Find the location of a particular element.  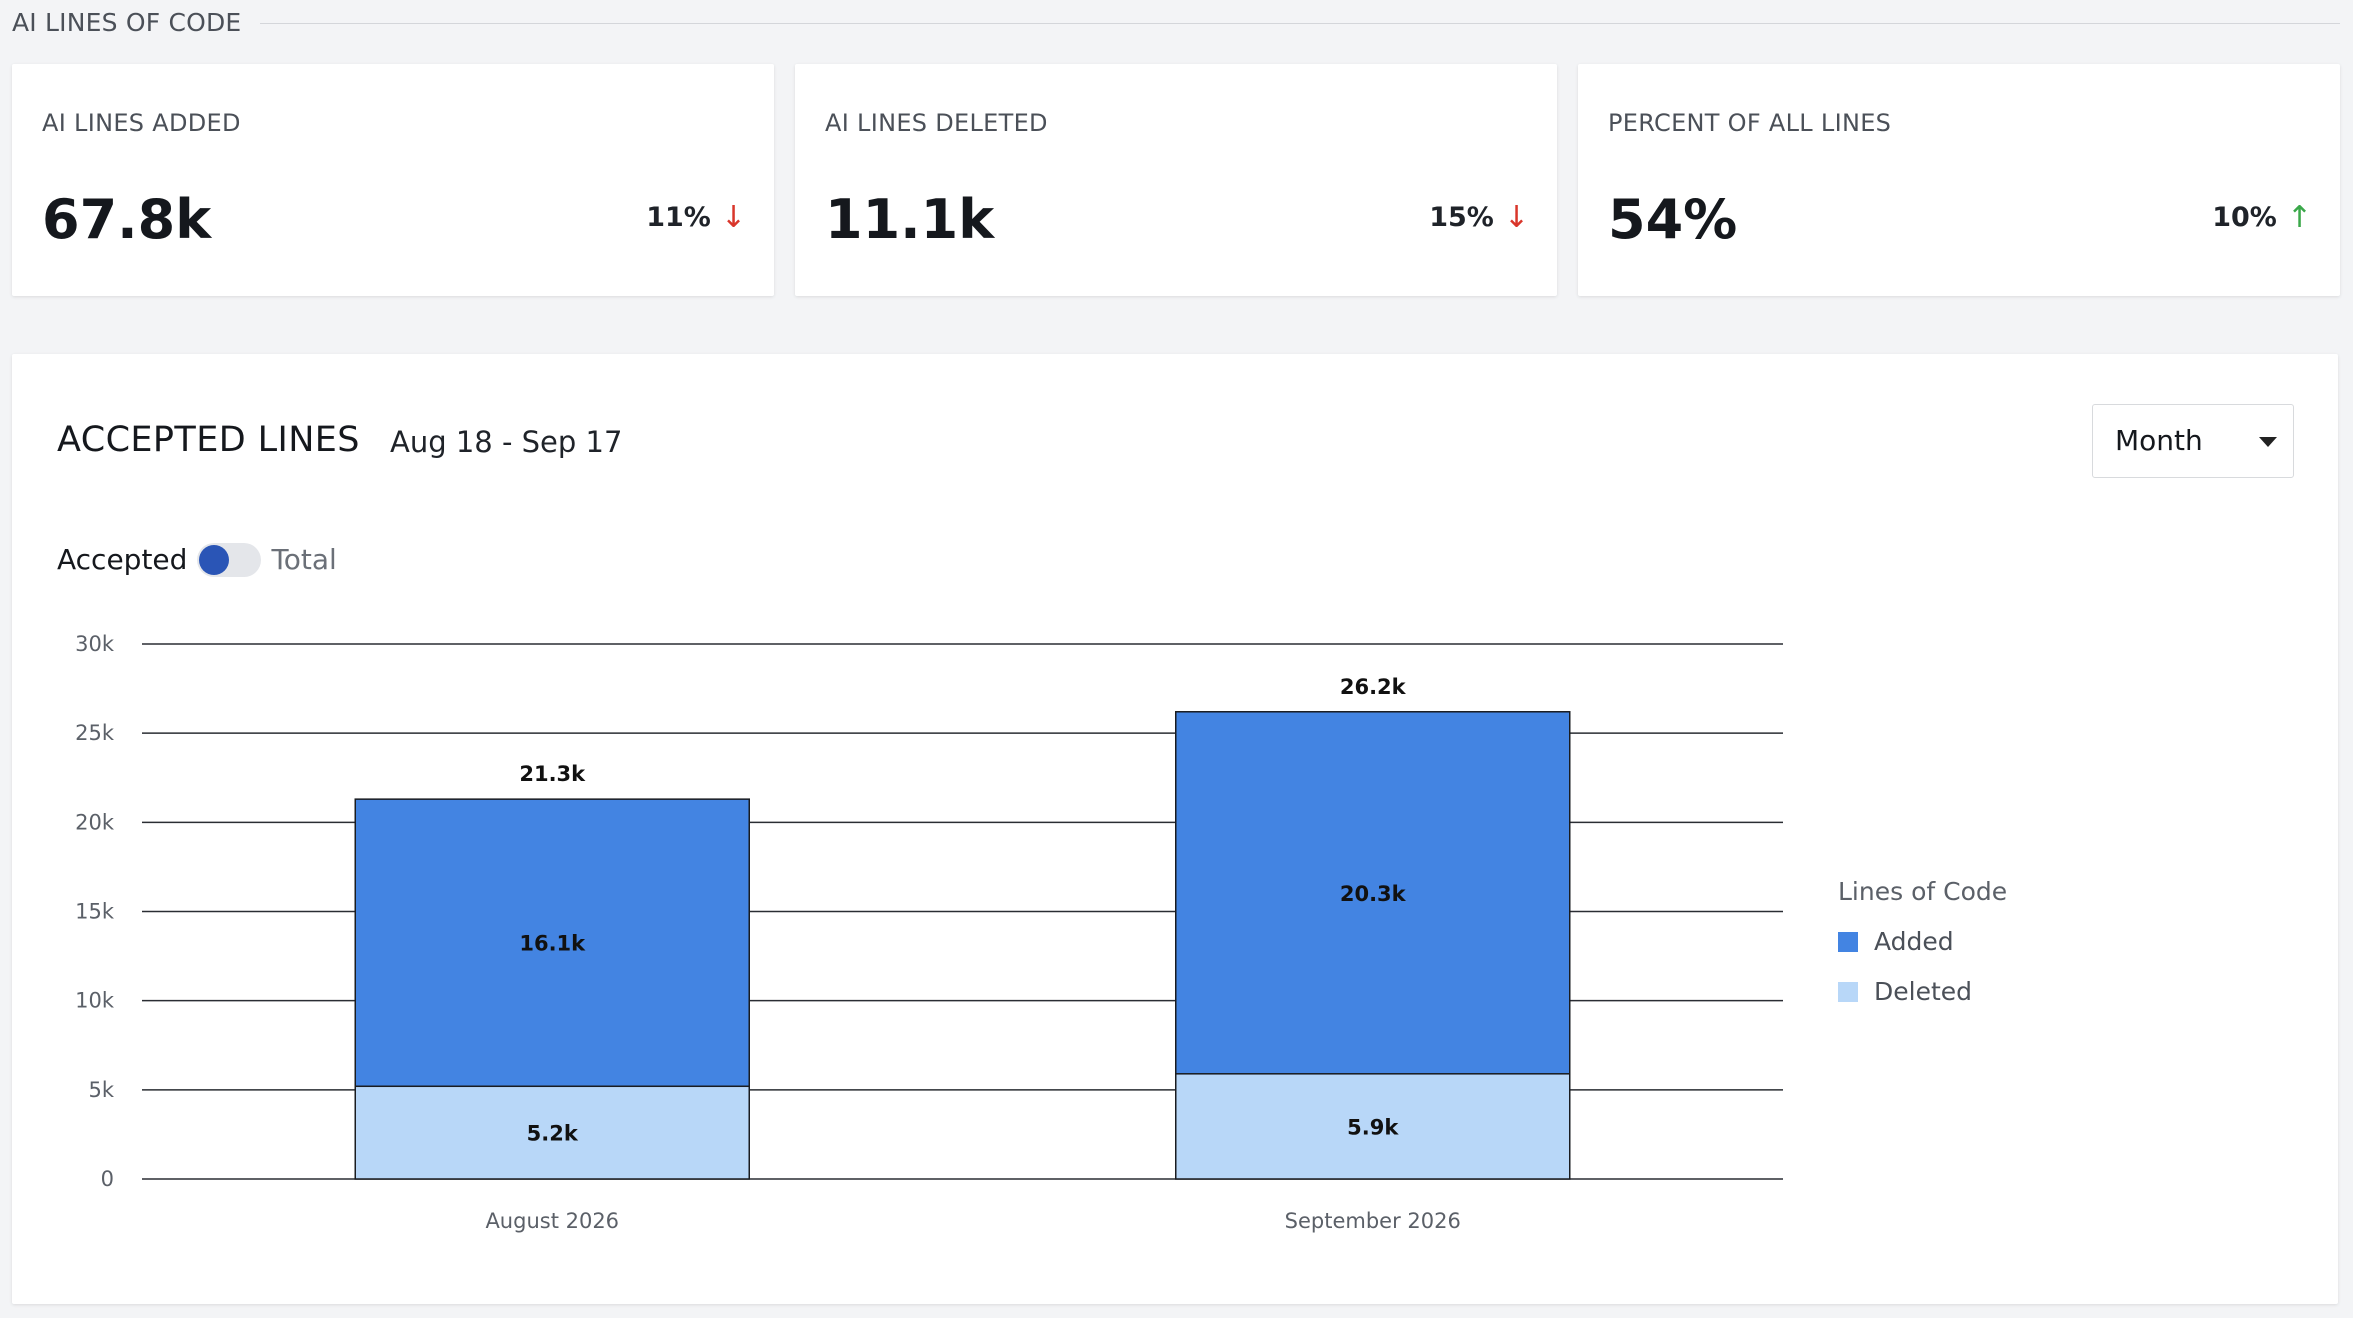

stat-change-value: 11% is located at coordinates (678, 217).